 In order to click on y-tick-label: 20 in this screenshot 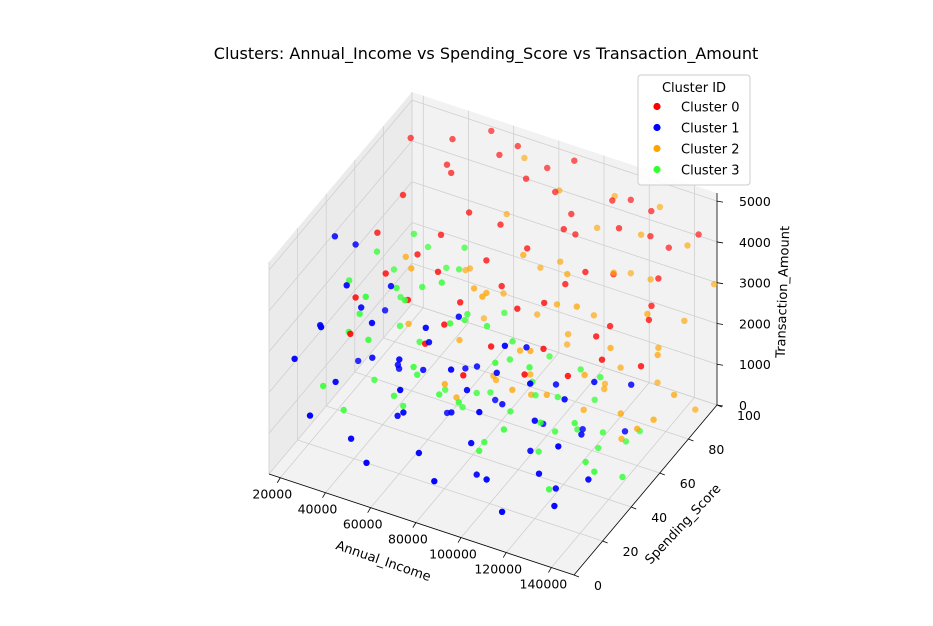, I will do `click(631, 551)`.